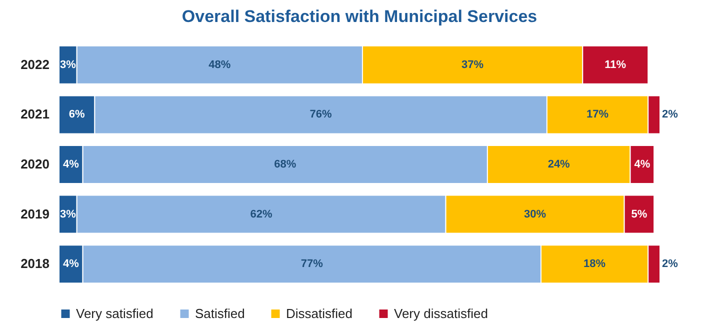  I want to click on y-tick-label: 2021, so click(35, 114).